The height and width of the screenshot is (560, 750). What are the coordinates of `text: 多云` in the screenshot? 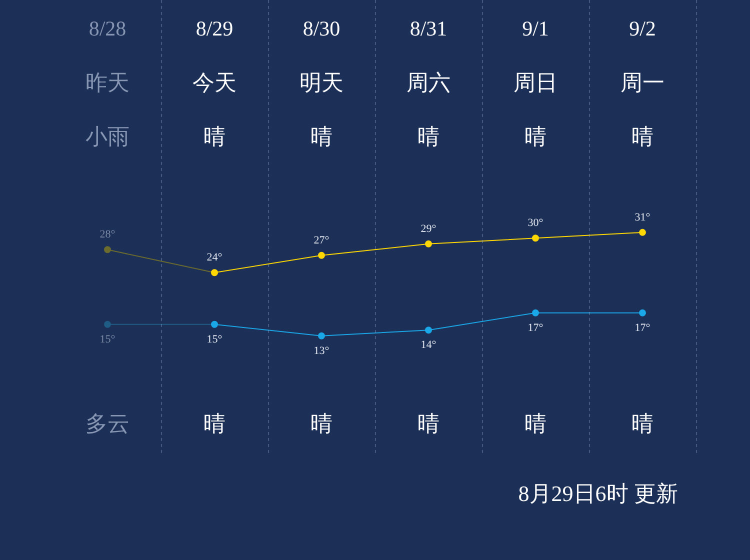 It's located at (108, 423).